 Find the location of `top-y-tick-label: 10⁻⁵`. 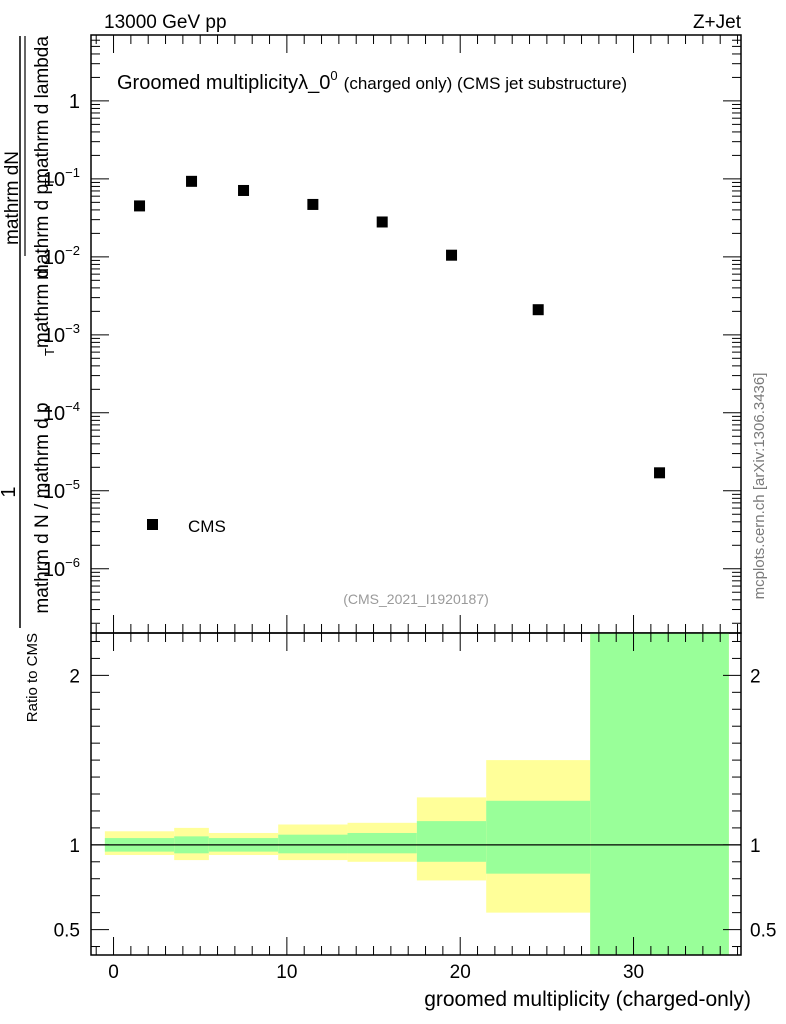

top-y-tick-label: 10⁻⁵ is located at coordinates (61, 490).